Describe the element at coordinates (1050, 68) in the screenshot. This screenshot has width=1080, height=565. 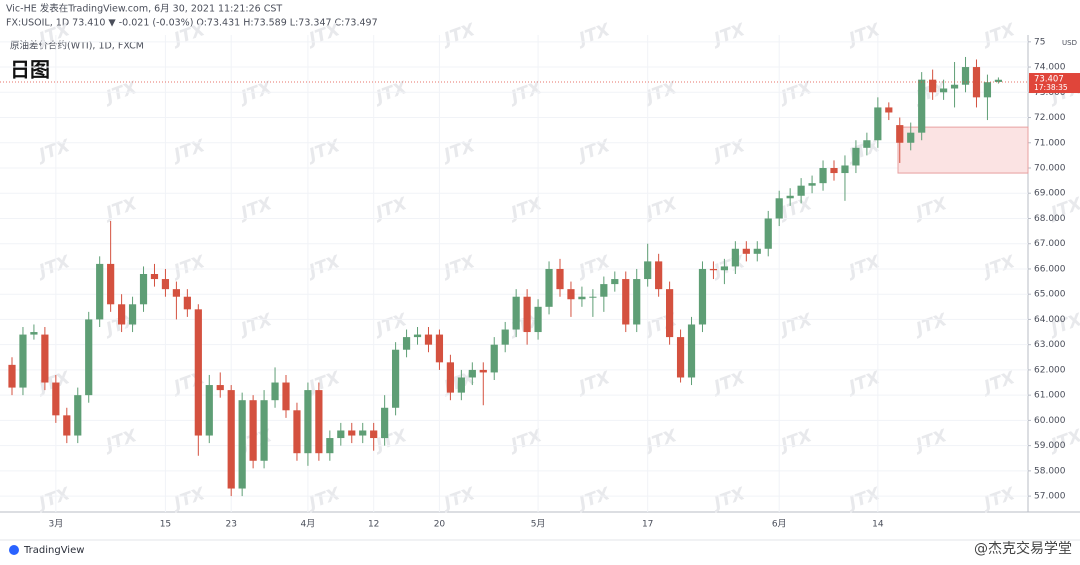
I see `y-tick-label: 74.000` at that location.